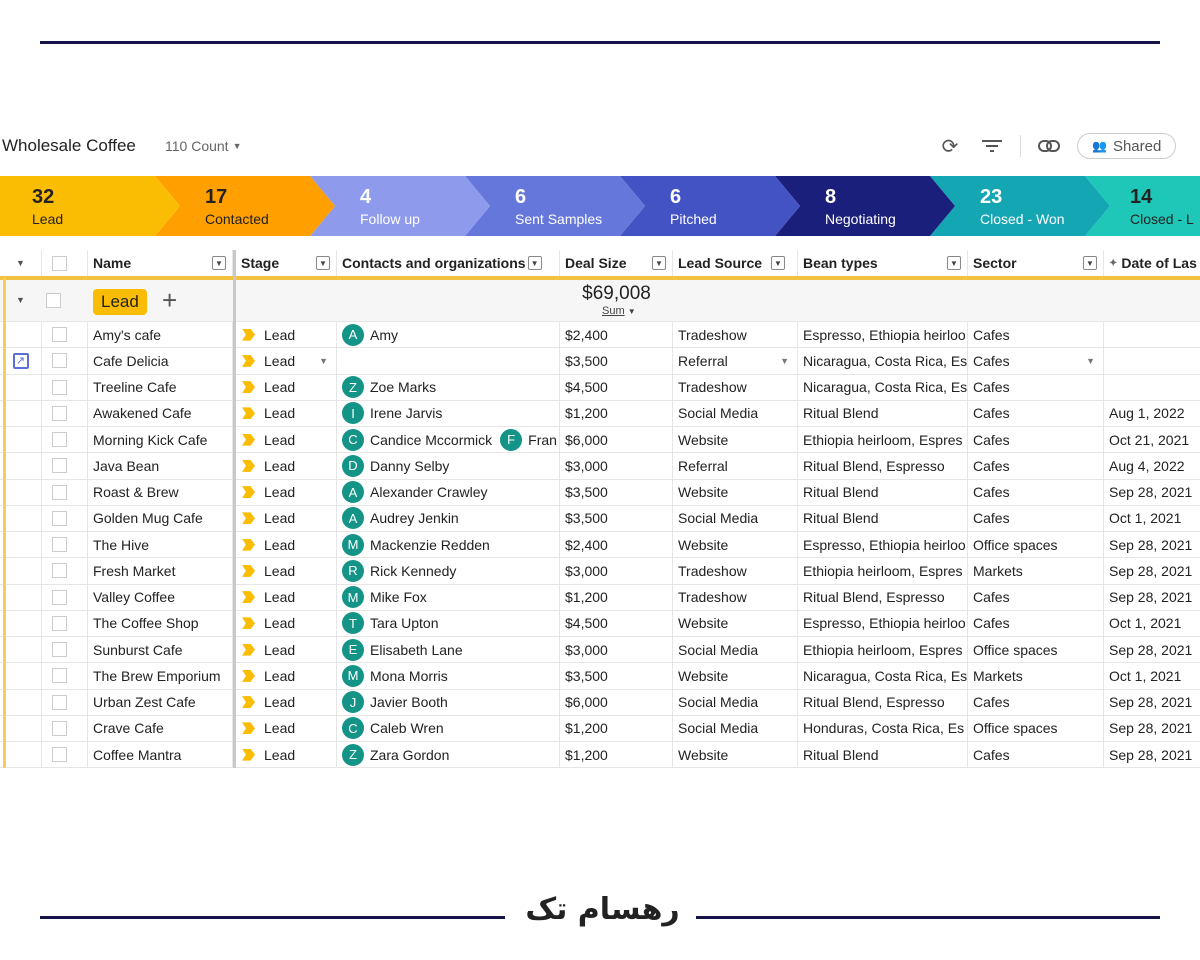 The width and height of the screenshot is (1200, 960). Describe the element at coordinates (160, 387) in the screenshot. I see `name-cell: Treeline Cafe` at that location.